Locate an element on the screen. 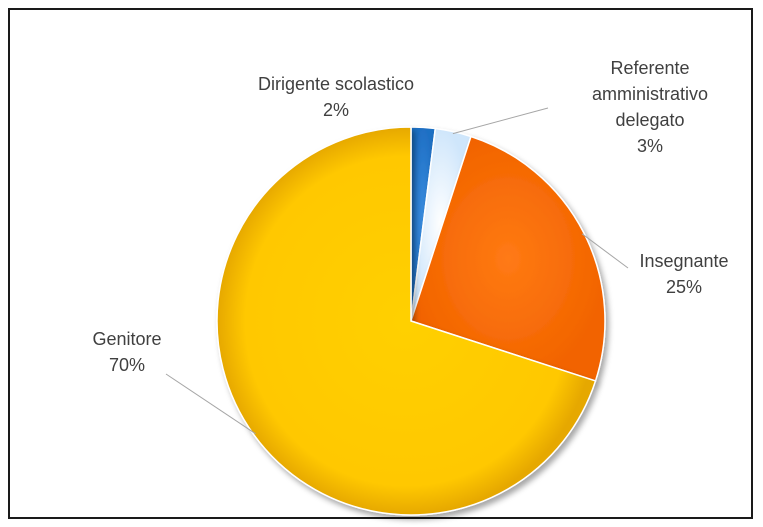  data-label-name-1: amministrativo is located at coordinates (650, 94).